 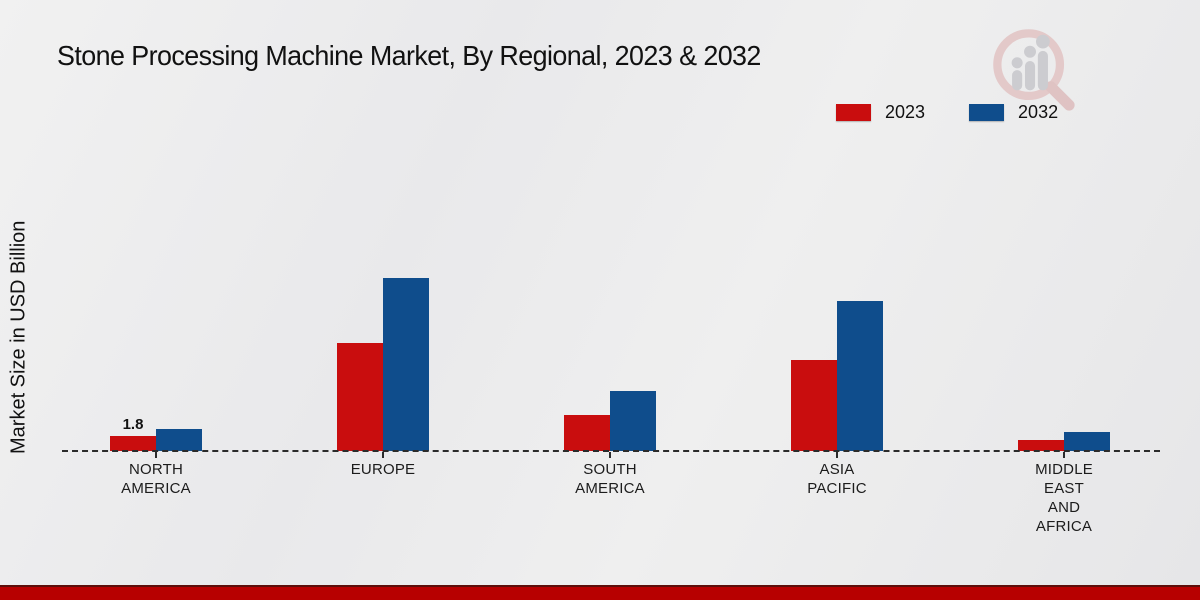 I want to click on magnifier-bar-chart-icon, so click(x=1034, y=70).